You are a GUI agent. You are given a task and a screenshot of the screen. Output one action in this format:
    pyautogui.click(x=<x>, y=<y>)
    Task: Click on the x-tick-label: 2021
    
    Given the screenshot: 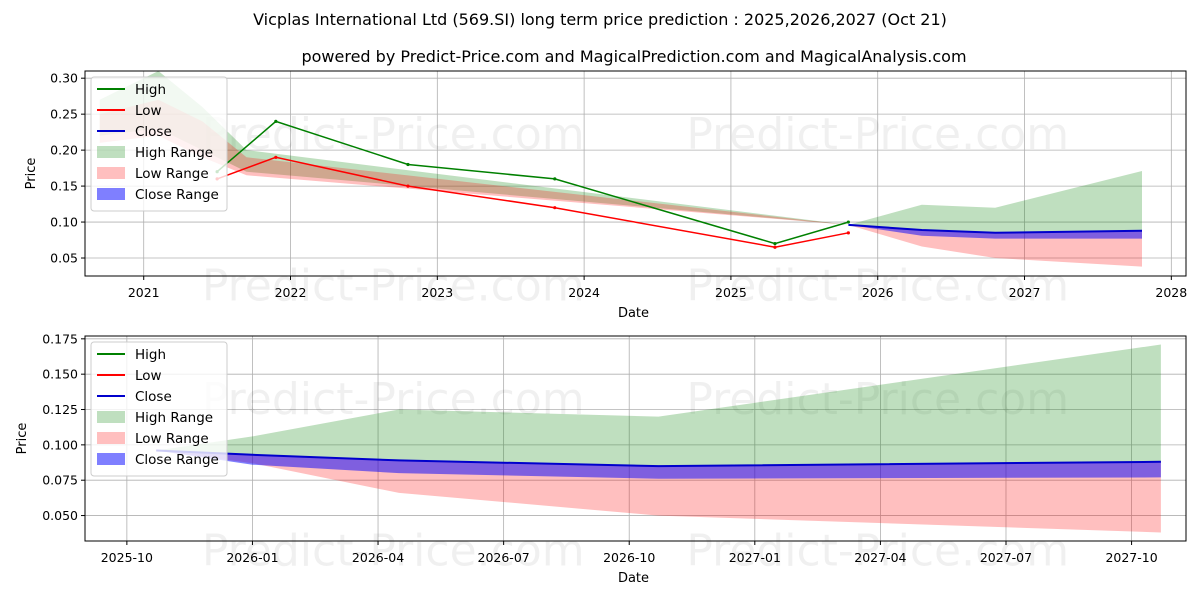 What is the action you would take?
    pyautogui.click(x=144, y=292)
    